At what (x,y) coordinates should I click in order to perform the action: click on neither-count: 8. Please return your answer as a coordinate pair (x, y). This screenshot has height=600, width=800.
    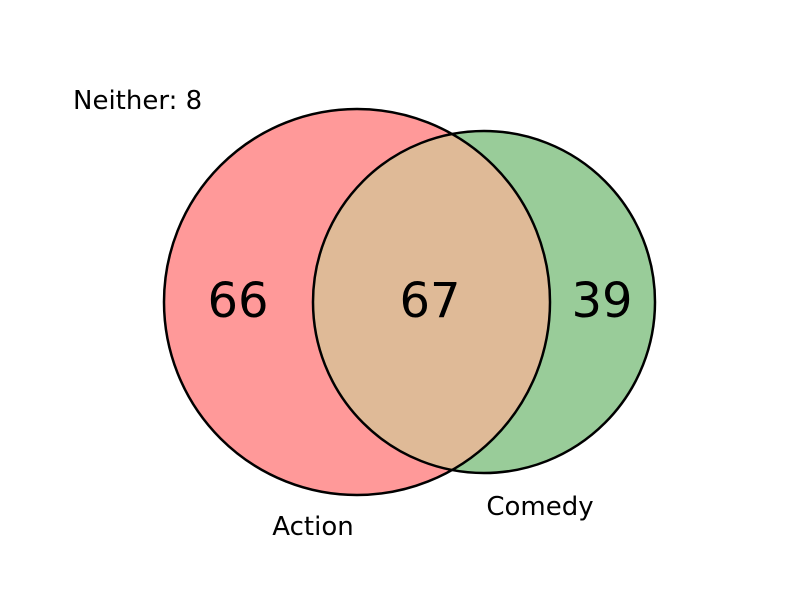
    Looking at the image, I should click on (194, 101).